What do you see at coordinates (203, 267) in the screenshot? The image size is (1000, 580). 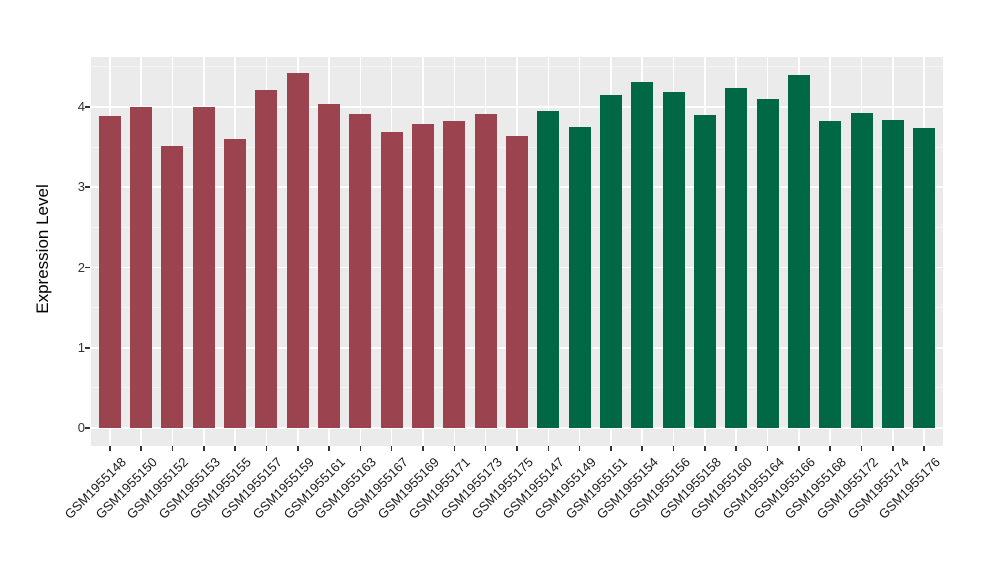 I see `bar-GSM1955153` at bounding box center [203, 267].